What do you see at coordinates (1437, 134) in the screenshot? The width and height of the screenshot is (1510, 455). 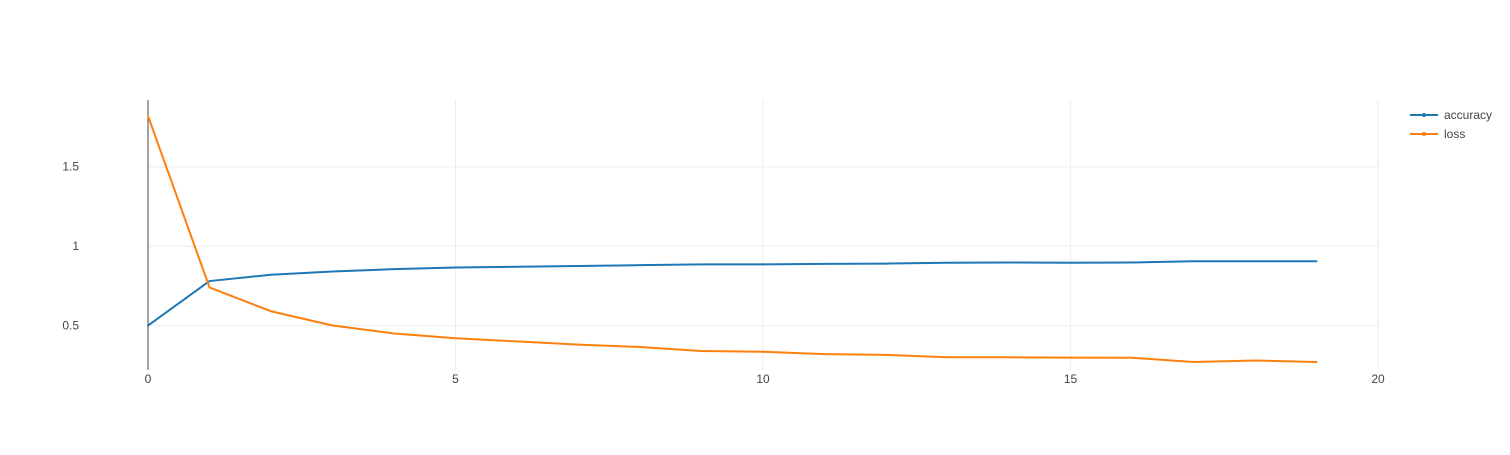 I see `legend-item-loss: loss` at bounding box center [1437, 134].